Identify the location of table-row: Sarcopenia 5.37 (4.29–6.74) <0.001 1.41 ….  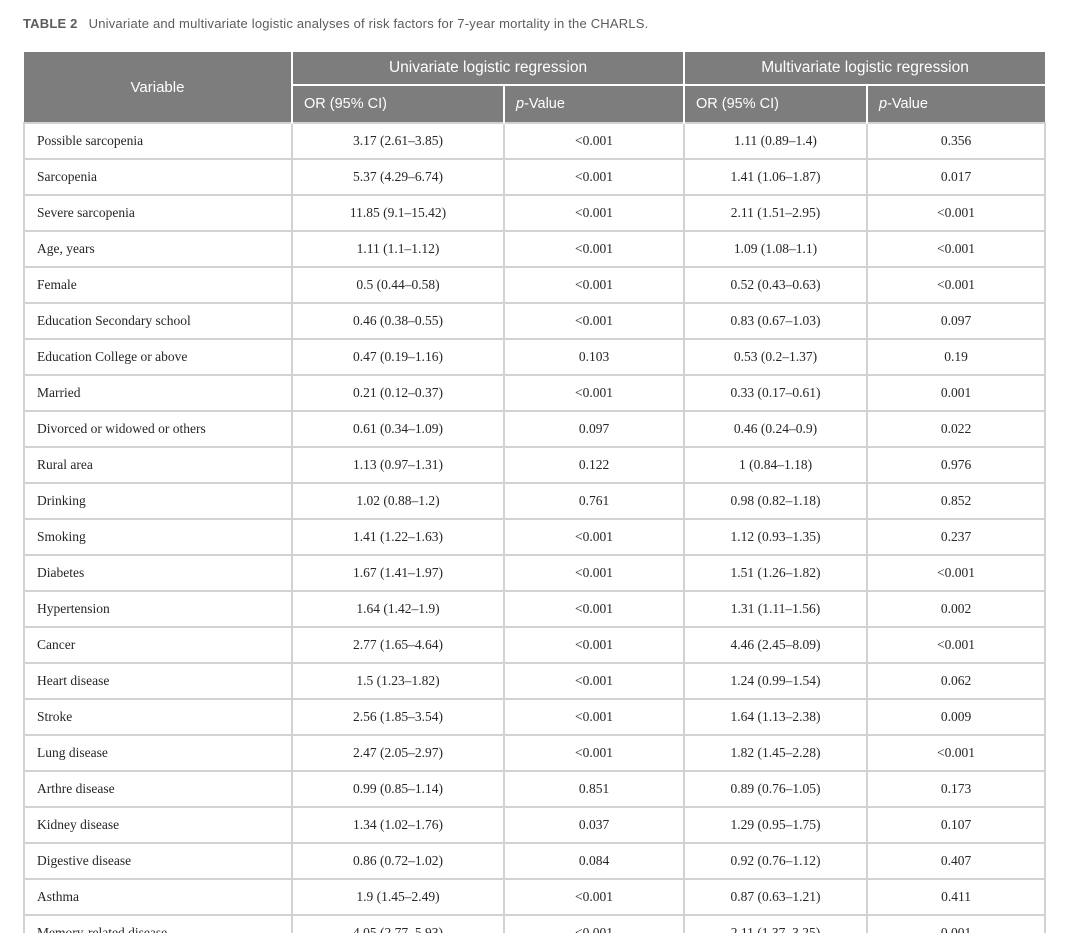
(535, 177).